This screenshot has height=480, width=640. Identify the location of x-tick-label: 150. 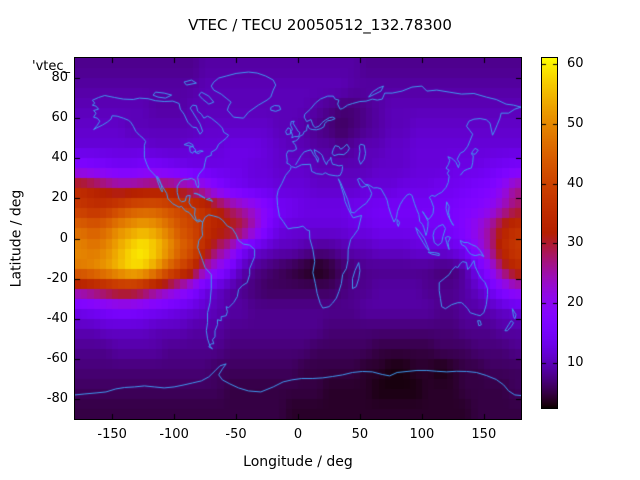
(484, 434).